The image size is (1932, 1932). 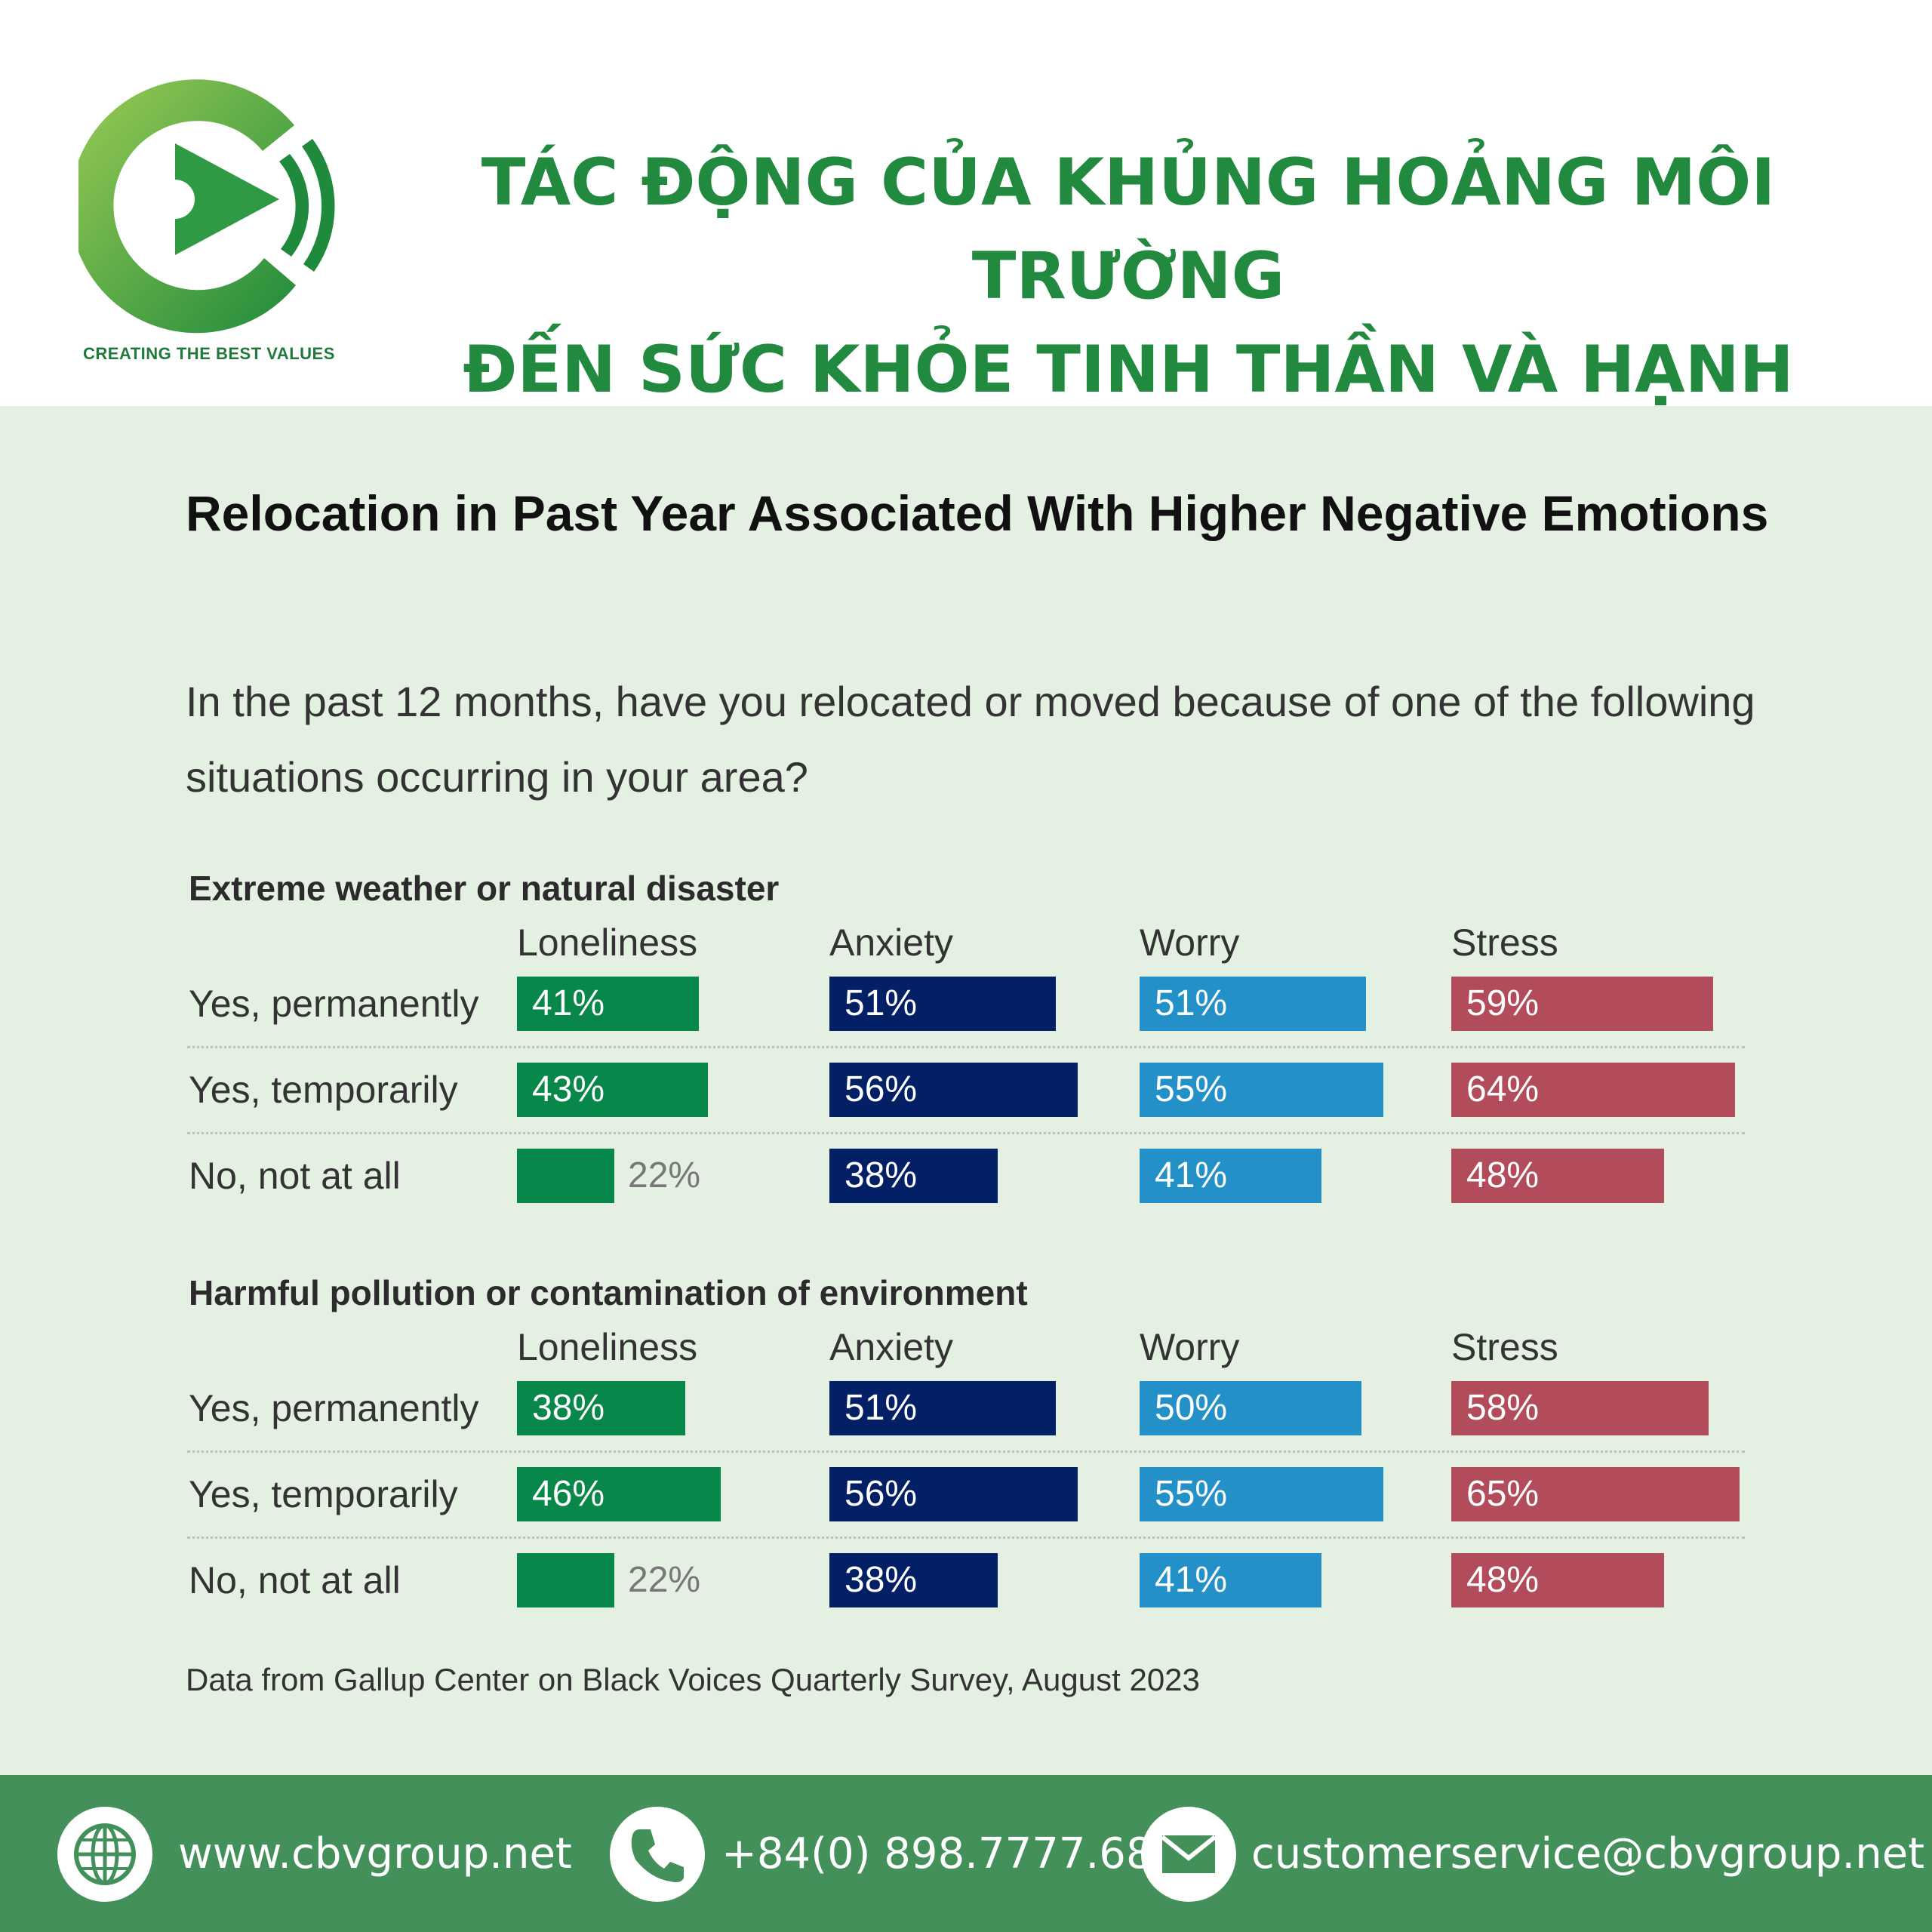 I want to click on section-title: Extreme weather or natural disaster, so click(x=484, y=888).